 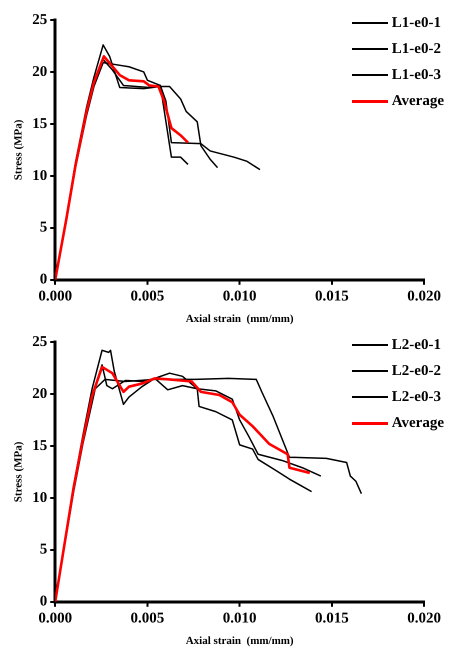 I want to click on legend-label: L1-e0-3, so click(x=416, y=75).